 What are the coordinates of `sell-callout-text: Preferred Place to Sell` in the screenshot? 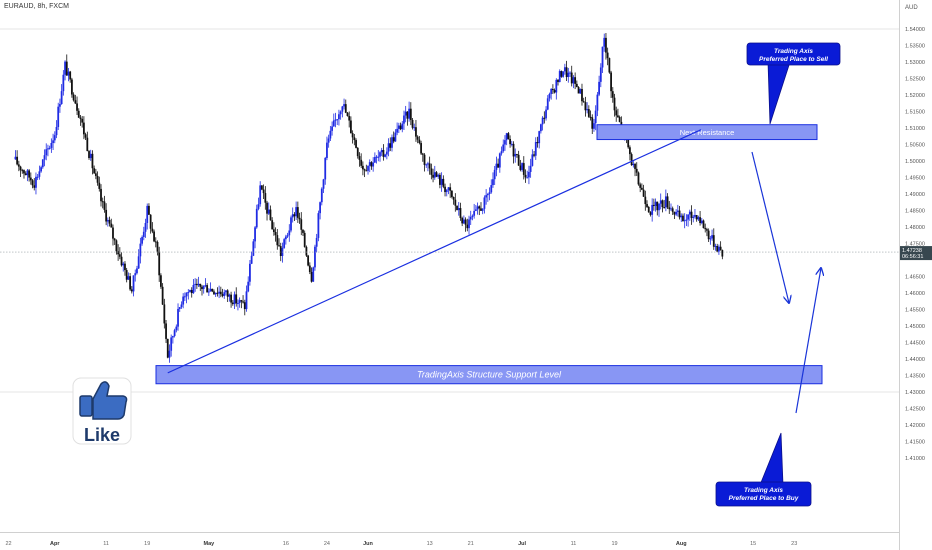 It's located at (793, 59).